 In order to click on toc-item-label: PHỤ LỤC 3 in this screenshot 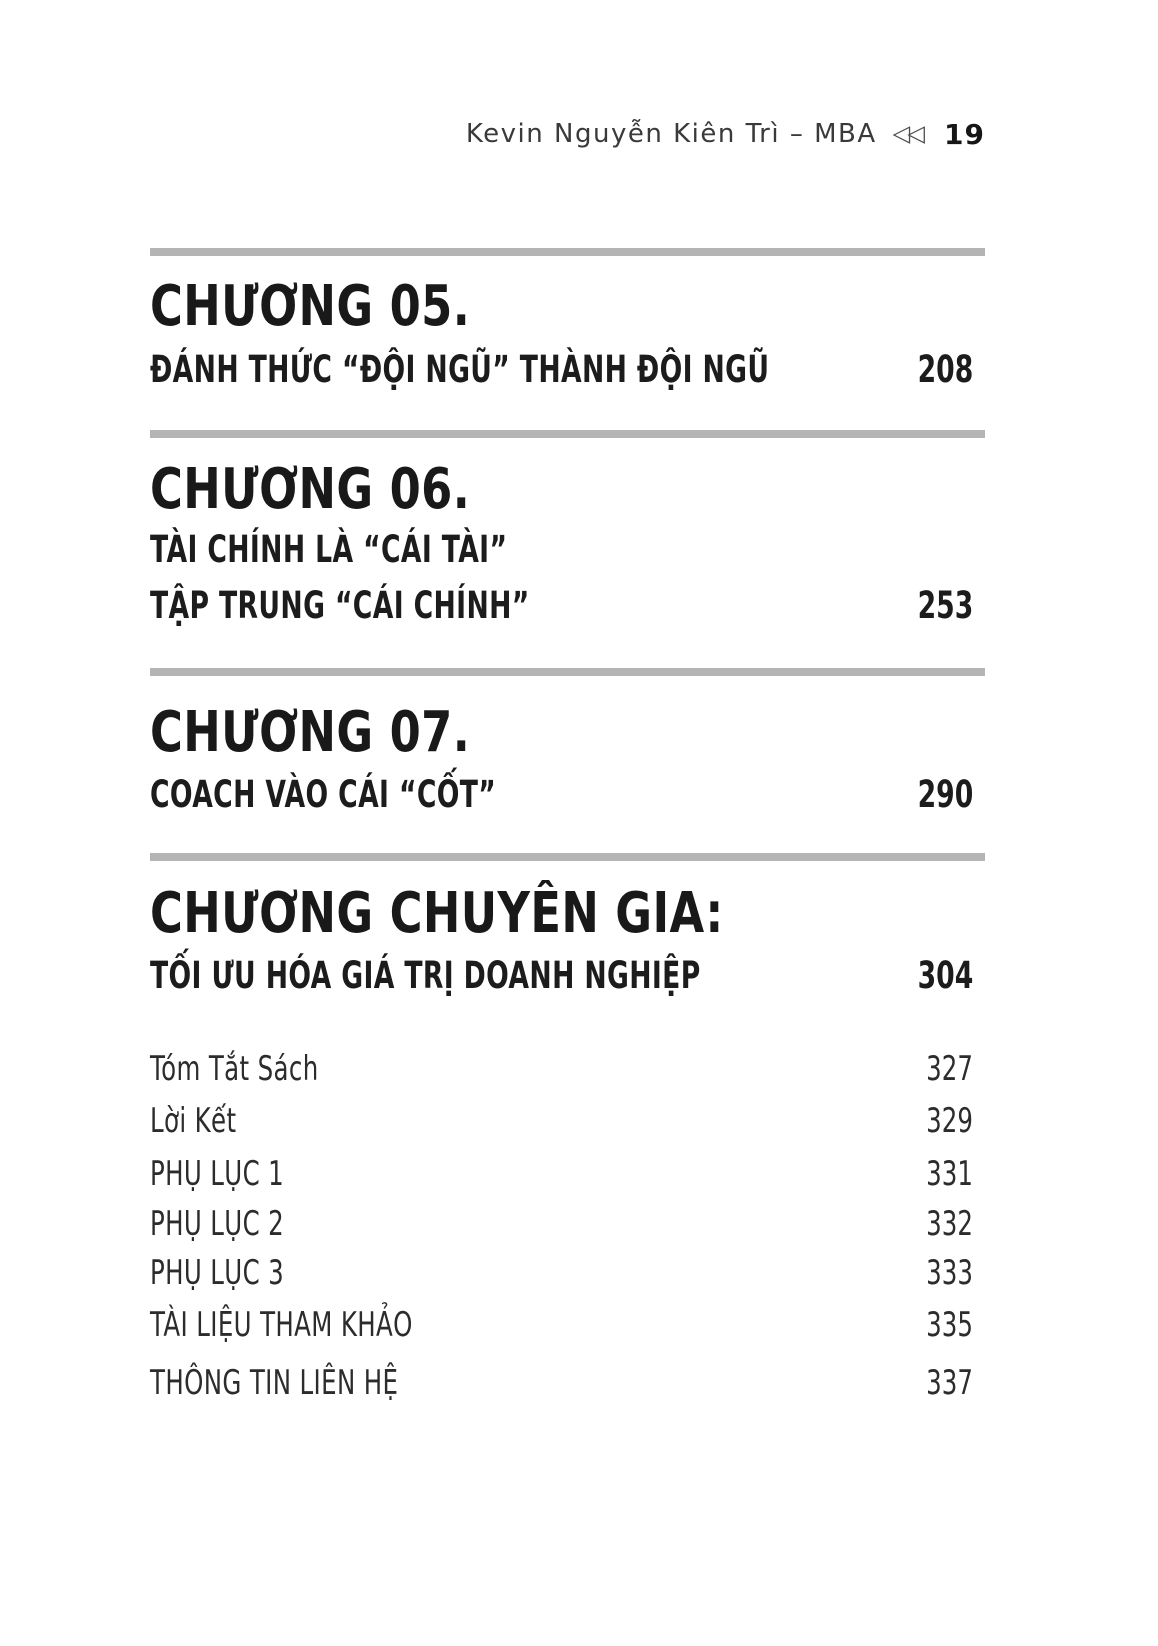, I will do `click(217, 1273)`.